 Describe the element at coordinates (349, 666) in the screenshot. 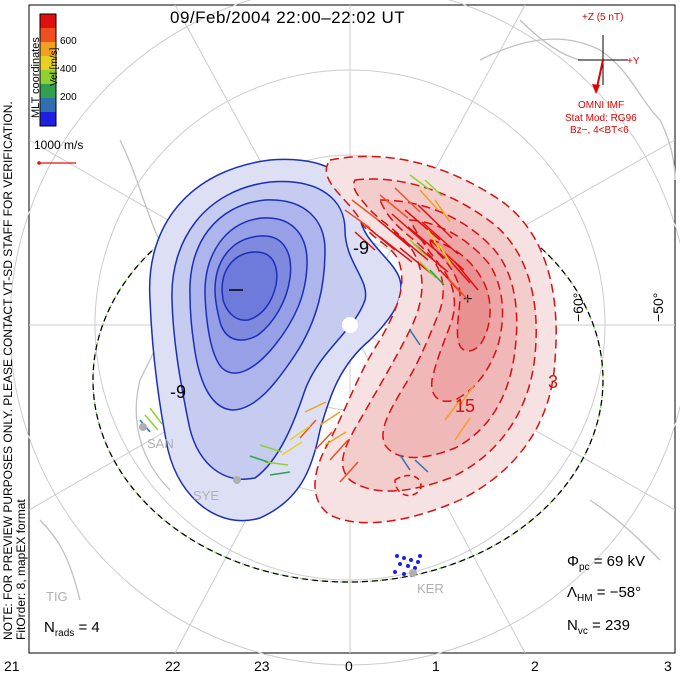

I see `mlt-tick-0: 0` at that location.